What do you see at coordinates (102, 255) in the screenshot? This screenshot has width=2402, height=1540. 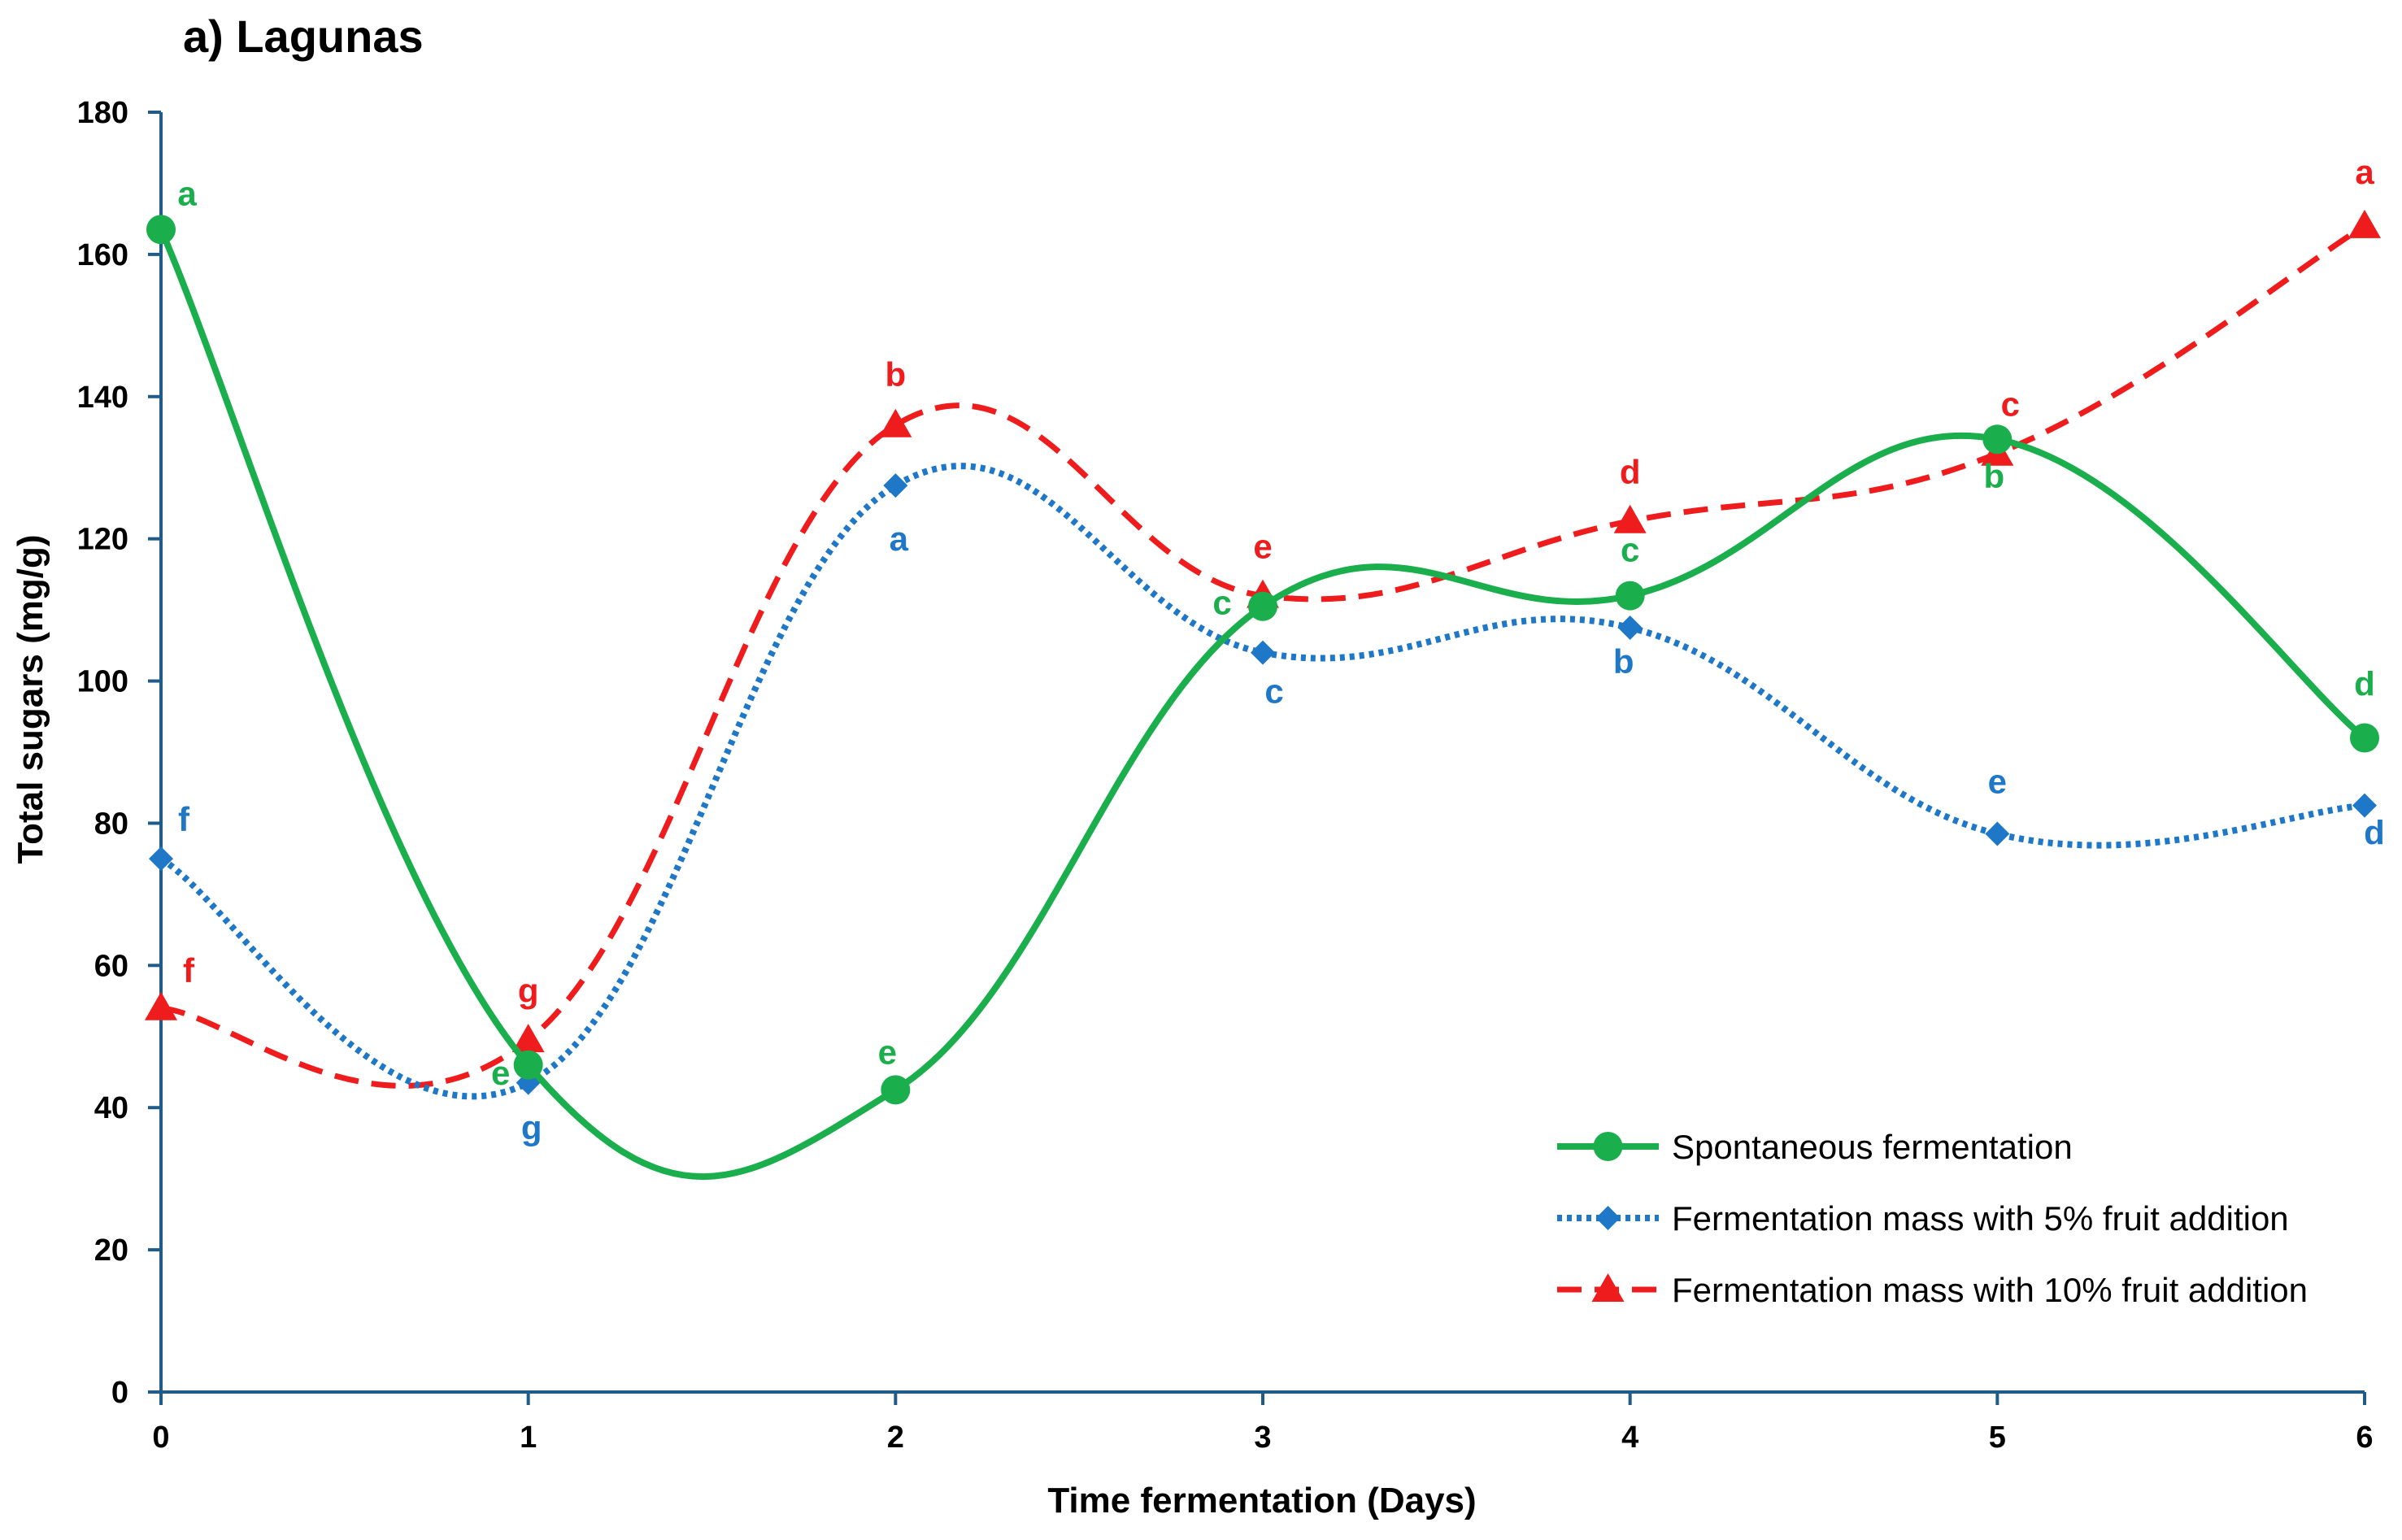 I see `y-tick-label: 160` at bounding box center [102, 255].